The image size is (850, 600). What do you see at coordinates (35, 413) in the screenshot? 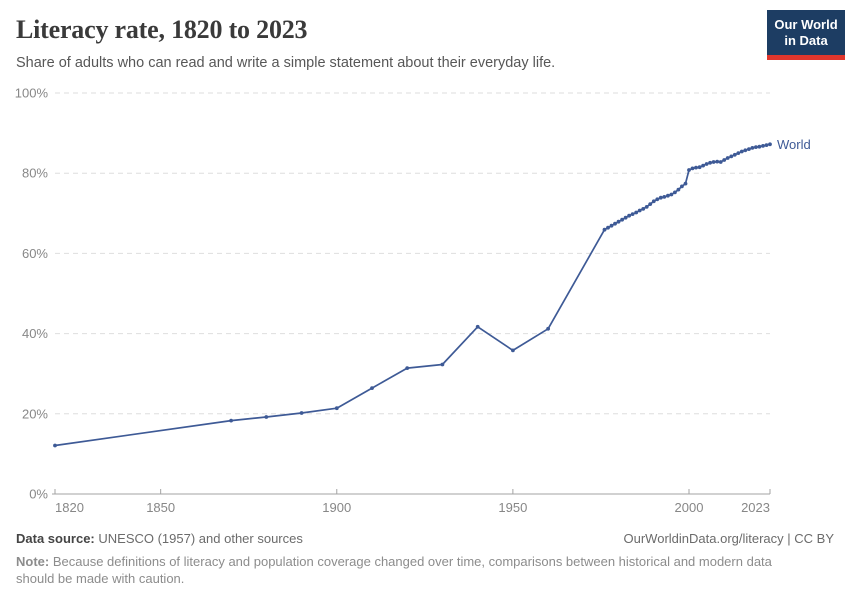
I see `y-axis-label: 20%` at bounding box center [35, 413].